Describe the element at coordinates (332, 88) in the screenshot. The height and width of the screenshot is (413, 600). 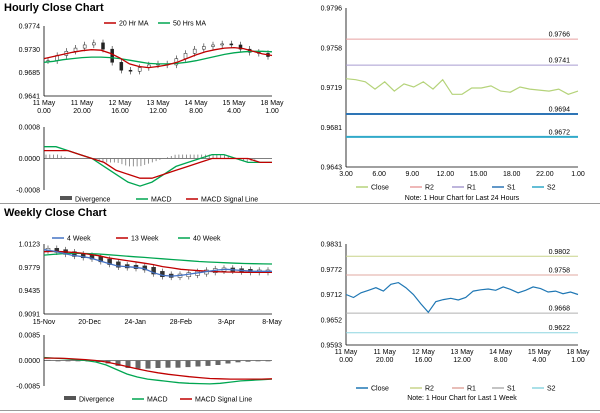
I see `y-tick-label: 0.9719` at that location.